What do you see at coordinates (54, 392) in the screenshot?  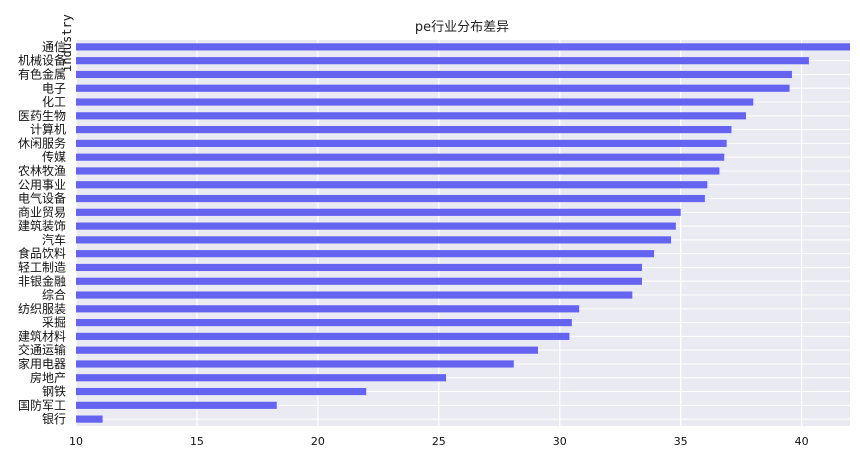 I see `y-tick-label: 钢铁` at bounding box center [54, 392].